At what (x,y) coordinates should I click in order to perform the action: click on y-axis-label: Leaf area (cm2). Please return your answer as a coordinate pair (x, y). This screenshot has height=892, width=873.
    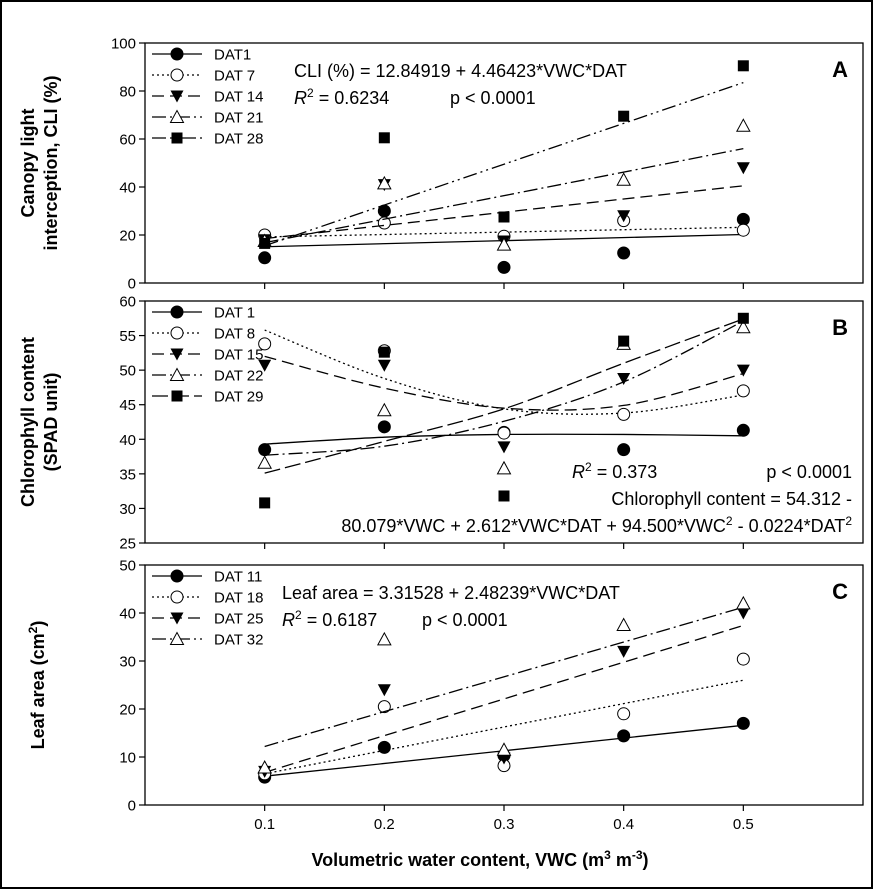
    Looking at the image, I should click on (37, 685).